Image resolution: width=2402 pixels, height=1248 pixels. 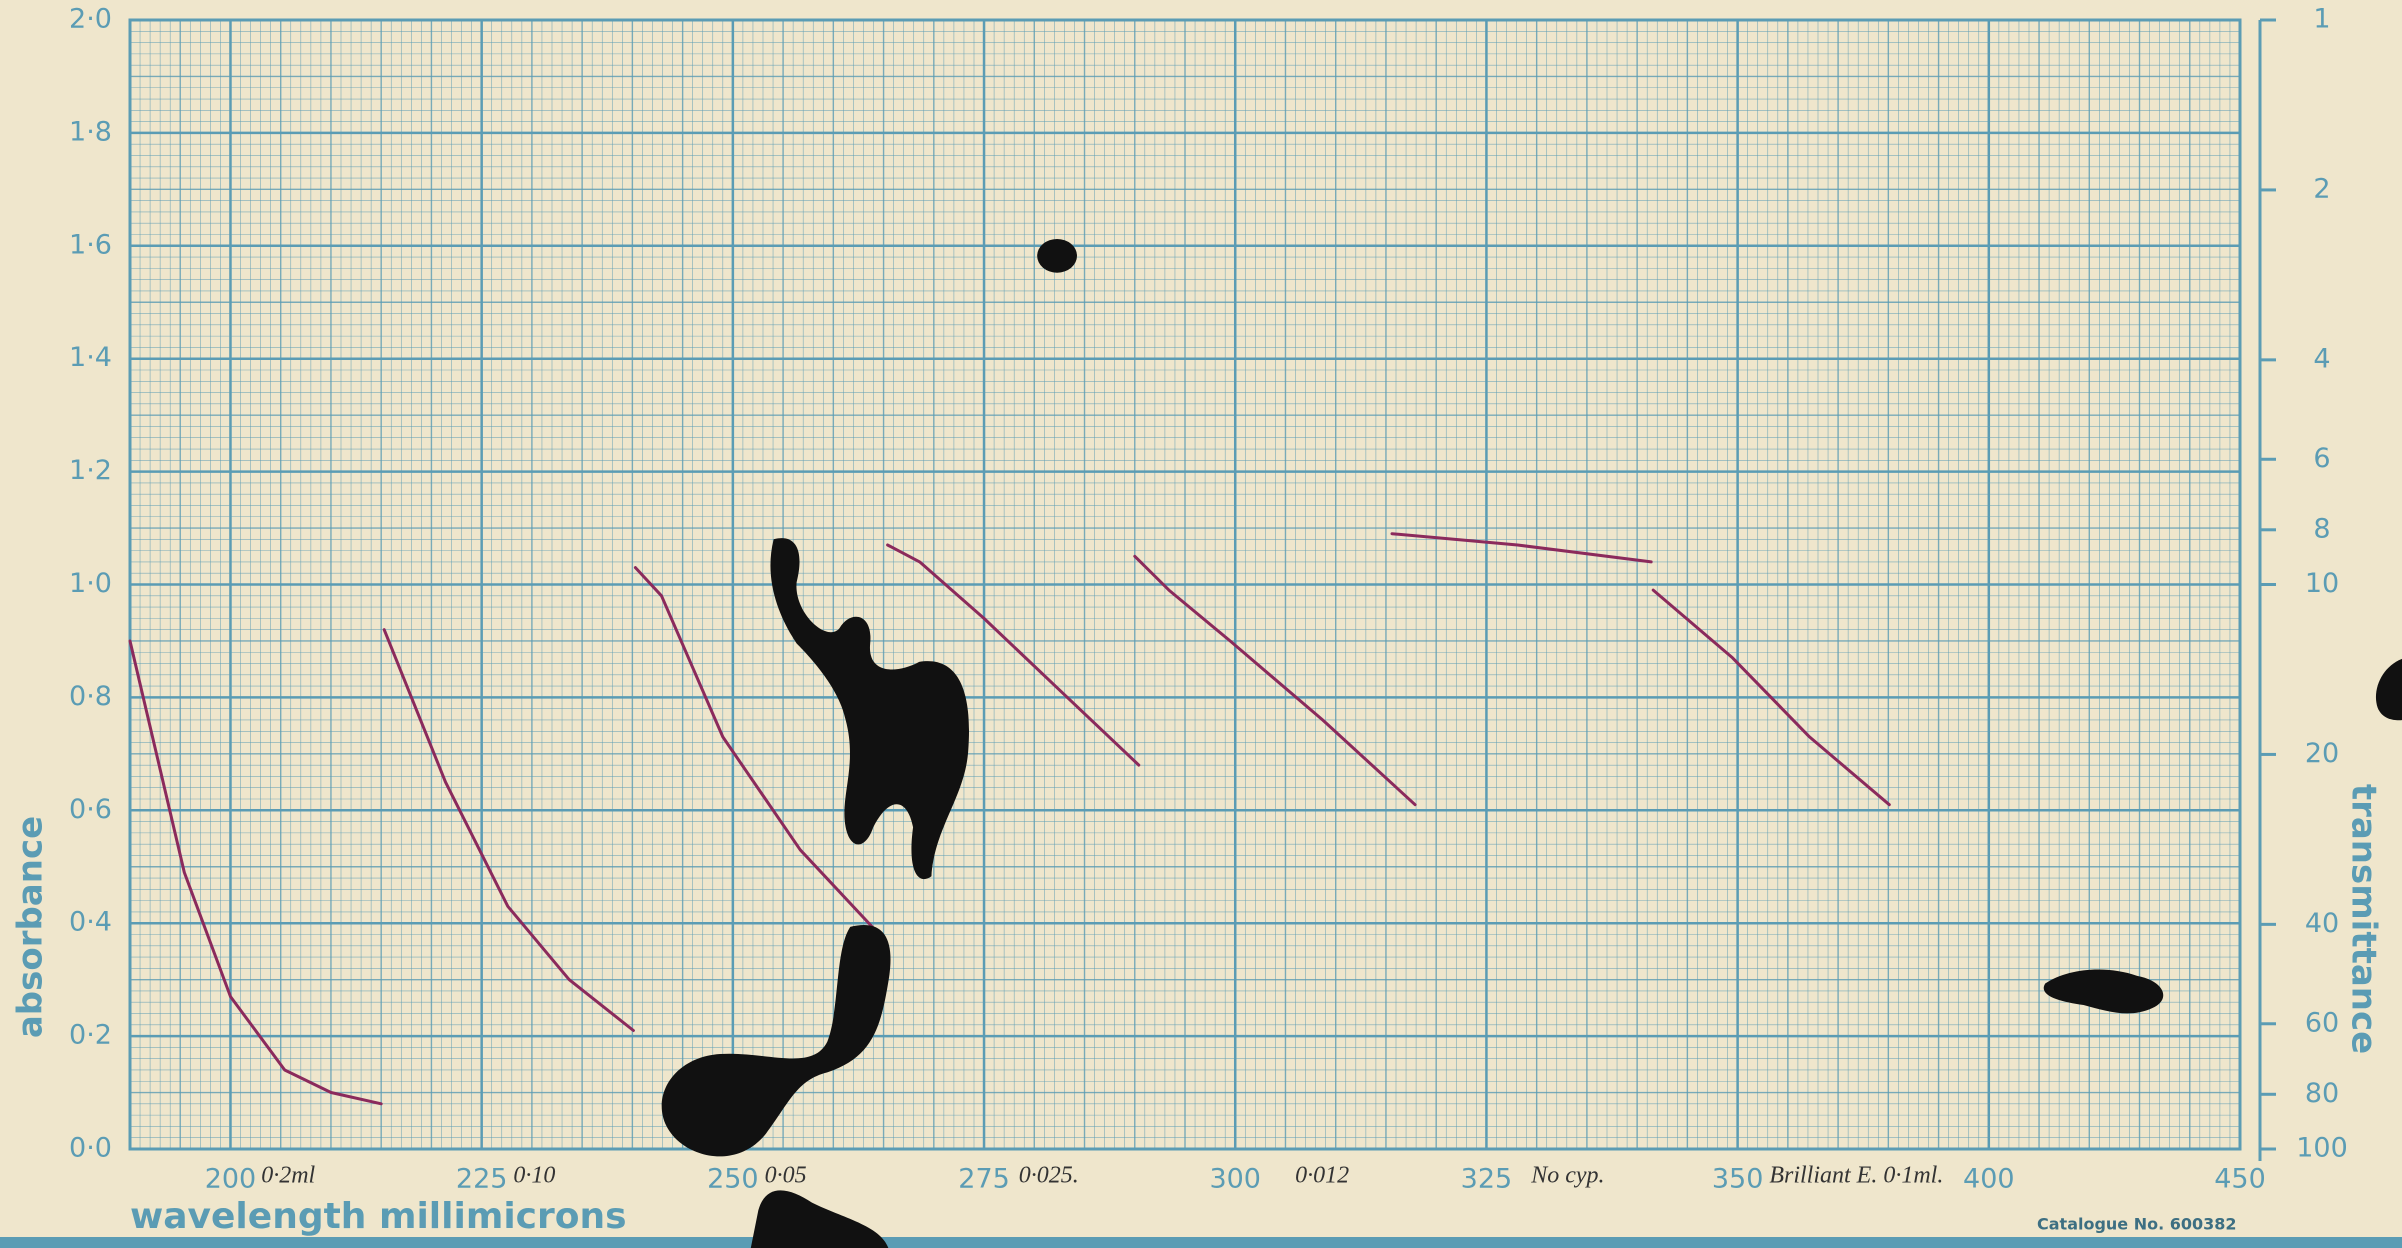 I want to click on y-tick-label: 0·2, so click(x=90, y=1035).